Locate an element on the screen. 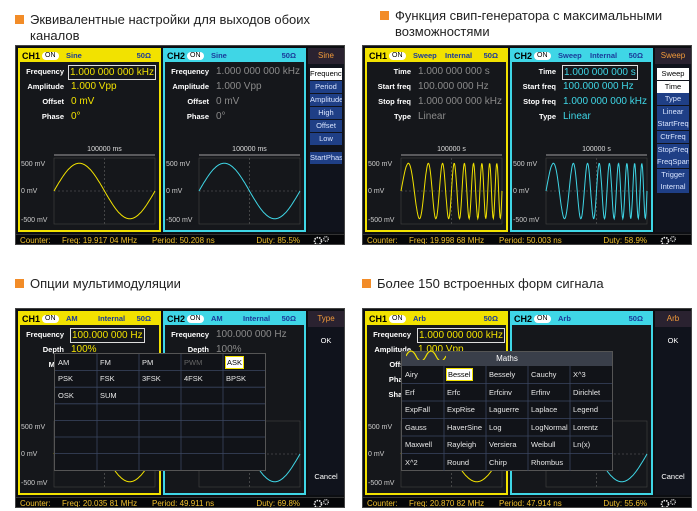  popup-item: OSK is located at coordinates (66, 395).